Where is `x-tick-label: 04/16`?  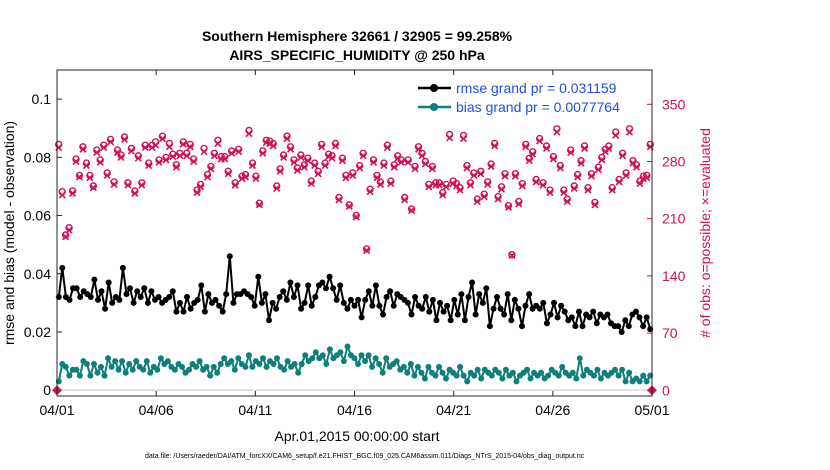 x-tick-label: 04/16 is located at coordinates (354, 410).